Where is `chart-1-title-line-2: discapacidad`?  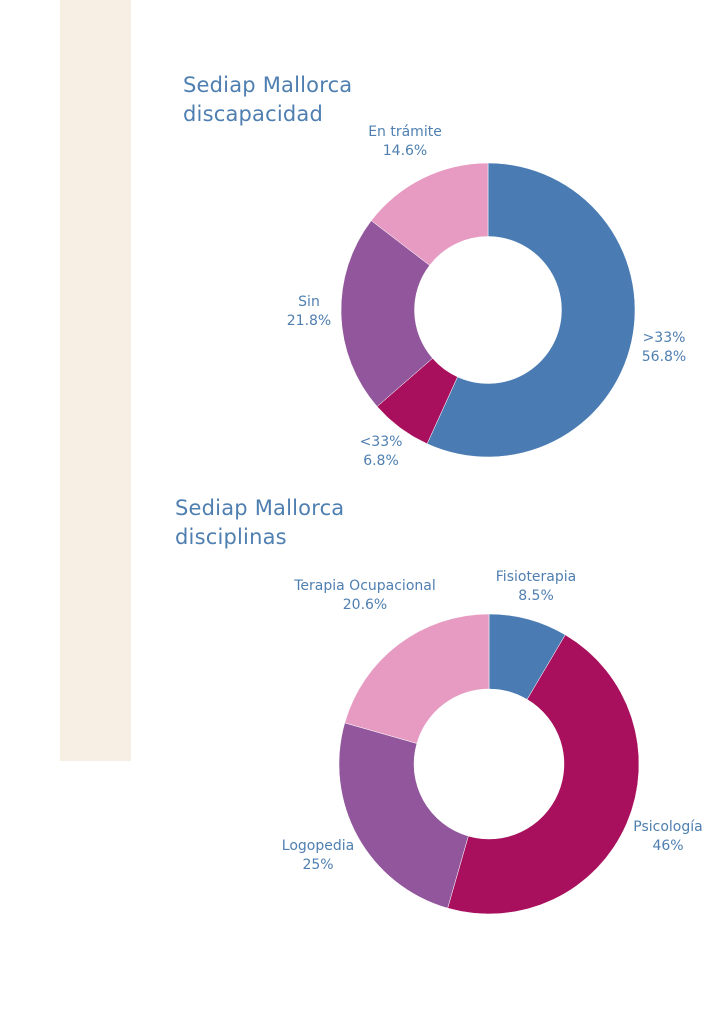
chart-1-title-line-2: discapacidad is located at coordinates (253, 114).